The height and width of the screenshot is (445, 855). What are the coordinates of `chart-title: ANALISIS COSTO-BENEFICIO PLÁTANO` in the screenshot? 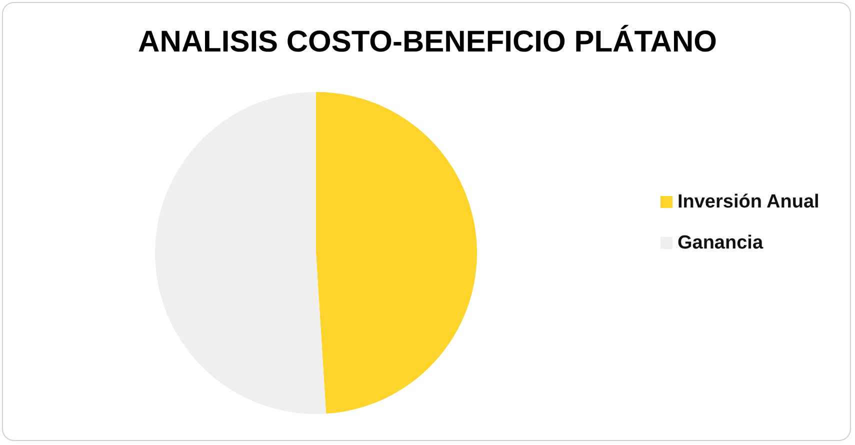 It's located at (427, 41).